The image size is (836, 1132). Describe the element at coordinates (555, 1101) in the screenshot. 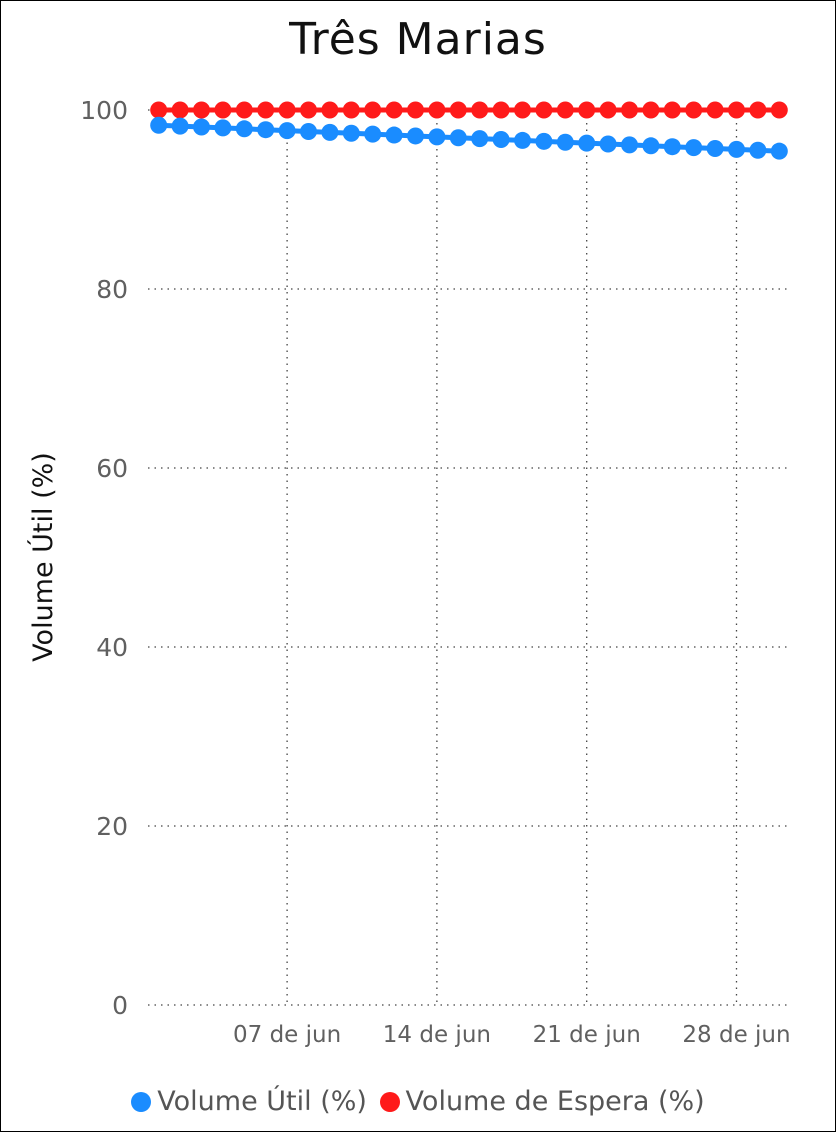

I see `legend-label-volume-espera: Volume de Espera (%)` at that location.